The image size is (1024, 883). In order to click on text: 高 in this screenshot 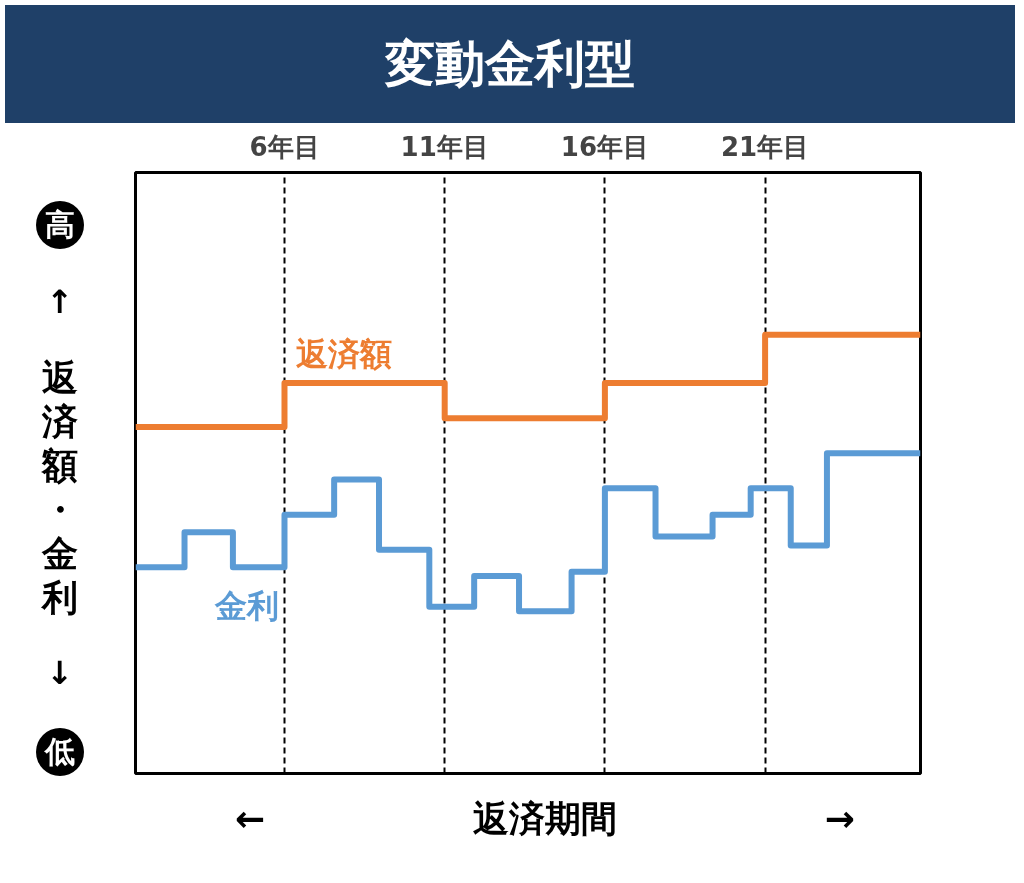, I will do `click(60, 225)`.